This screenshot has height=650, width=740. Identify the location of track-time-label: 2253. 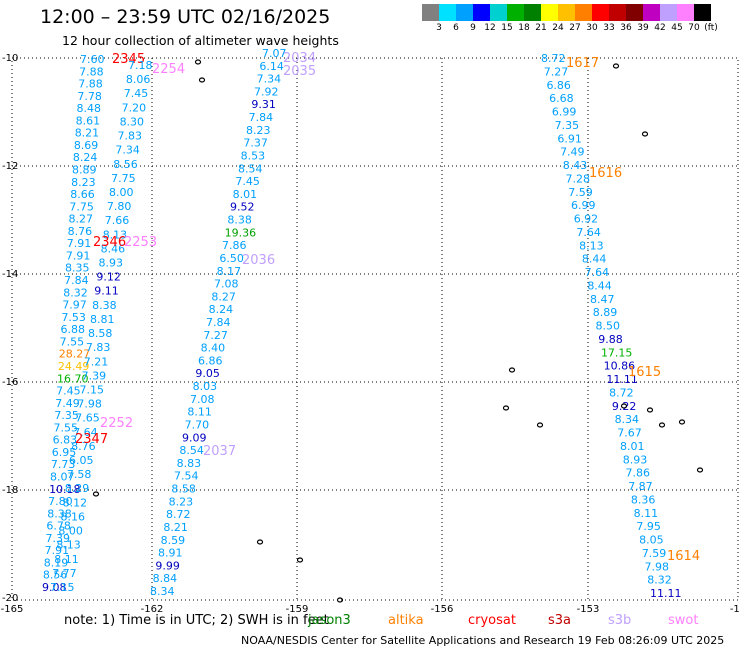
(140, 242).